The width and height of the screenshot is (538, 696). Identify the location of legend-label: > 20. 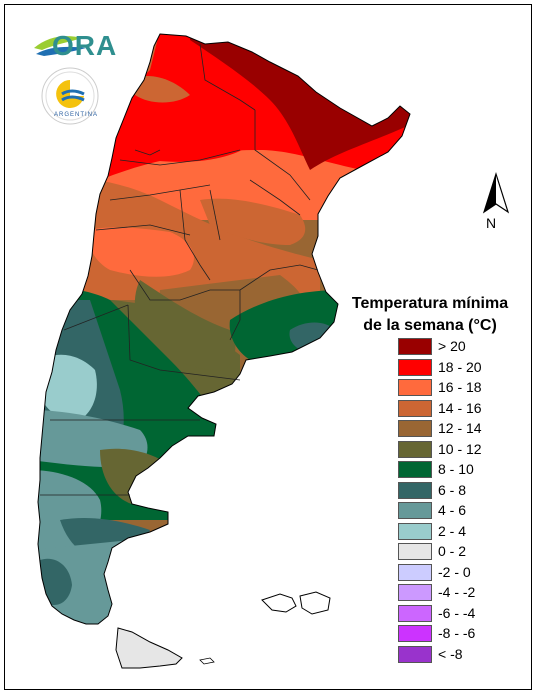
(452, 346).